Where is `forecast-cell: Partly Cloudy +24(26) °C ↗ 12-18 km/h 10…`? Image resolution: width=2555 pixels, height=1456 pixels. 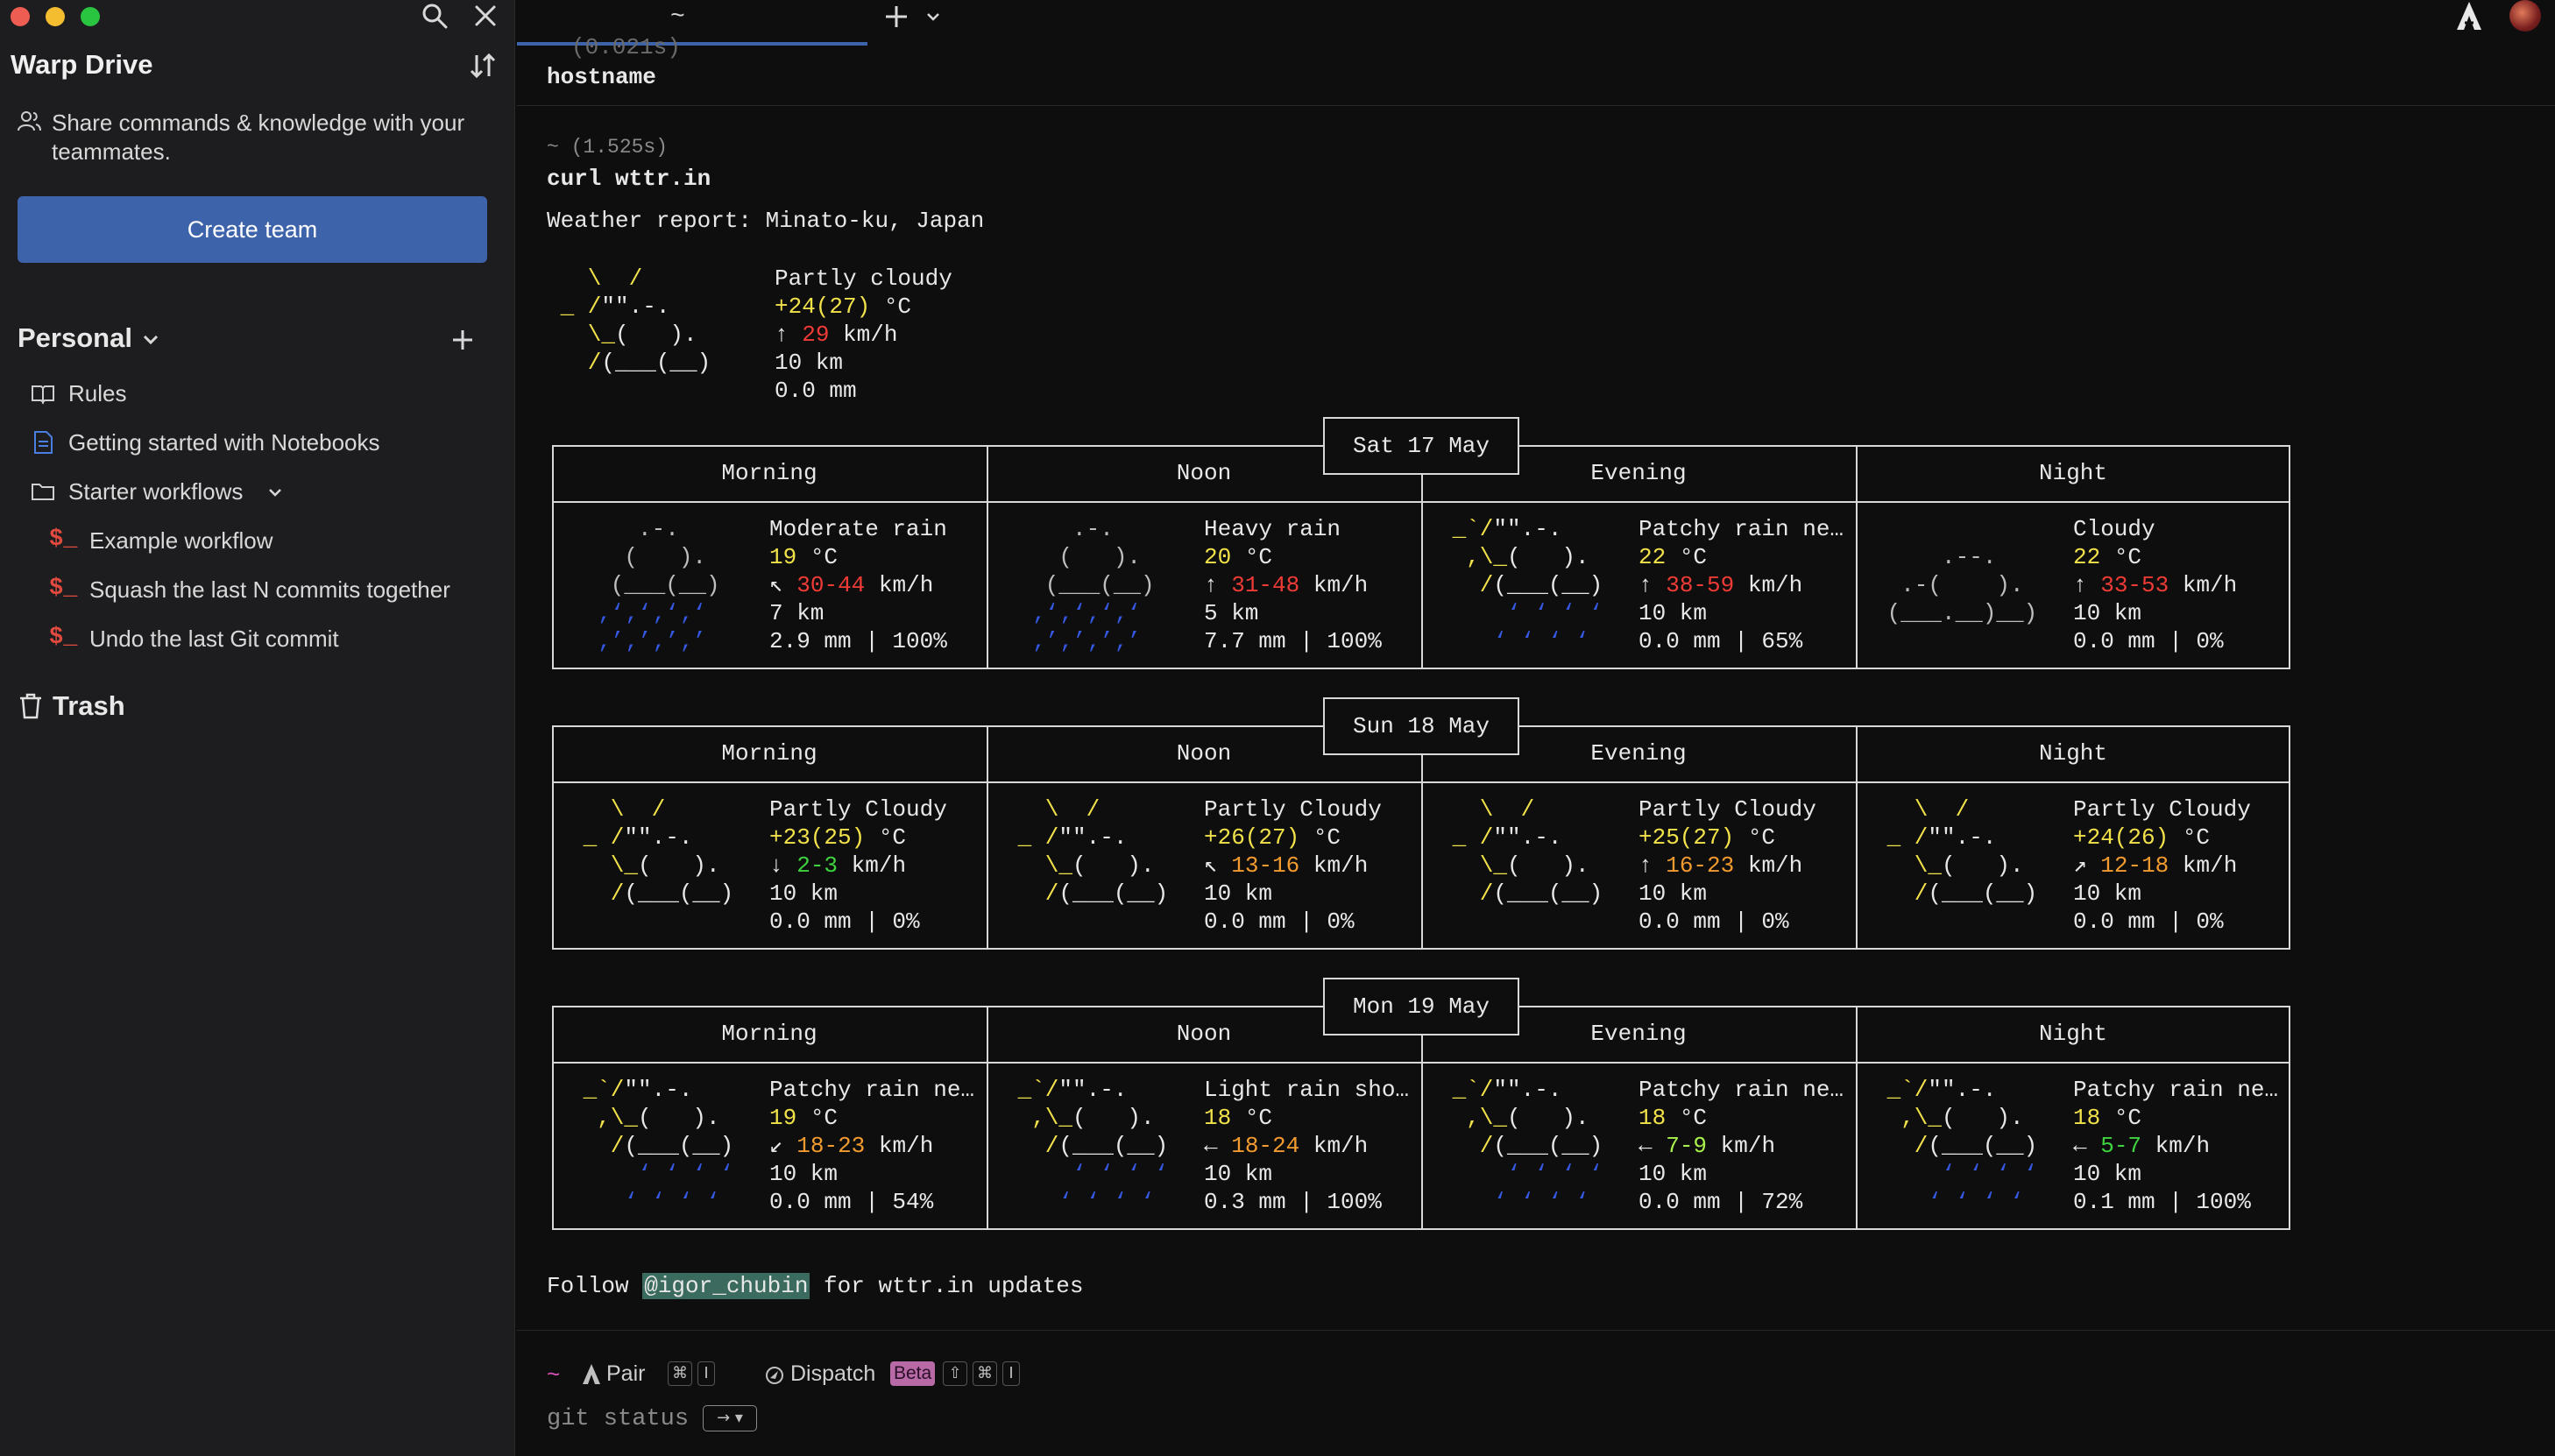
forecast-cell: Partly Cloudy +24(26) °C ↗ 12-18 km/h 10… is located at coordinates (2162, 865).